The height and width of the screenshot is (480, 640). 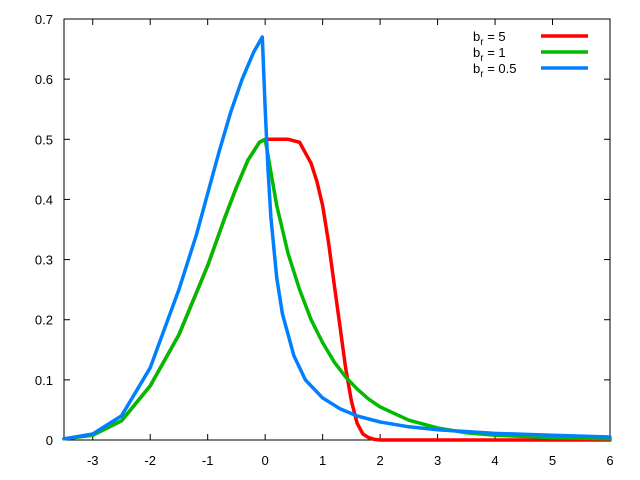 I want to click on y-tick-label: 0.4, so click(x=44, y=199).